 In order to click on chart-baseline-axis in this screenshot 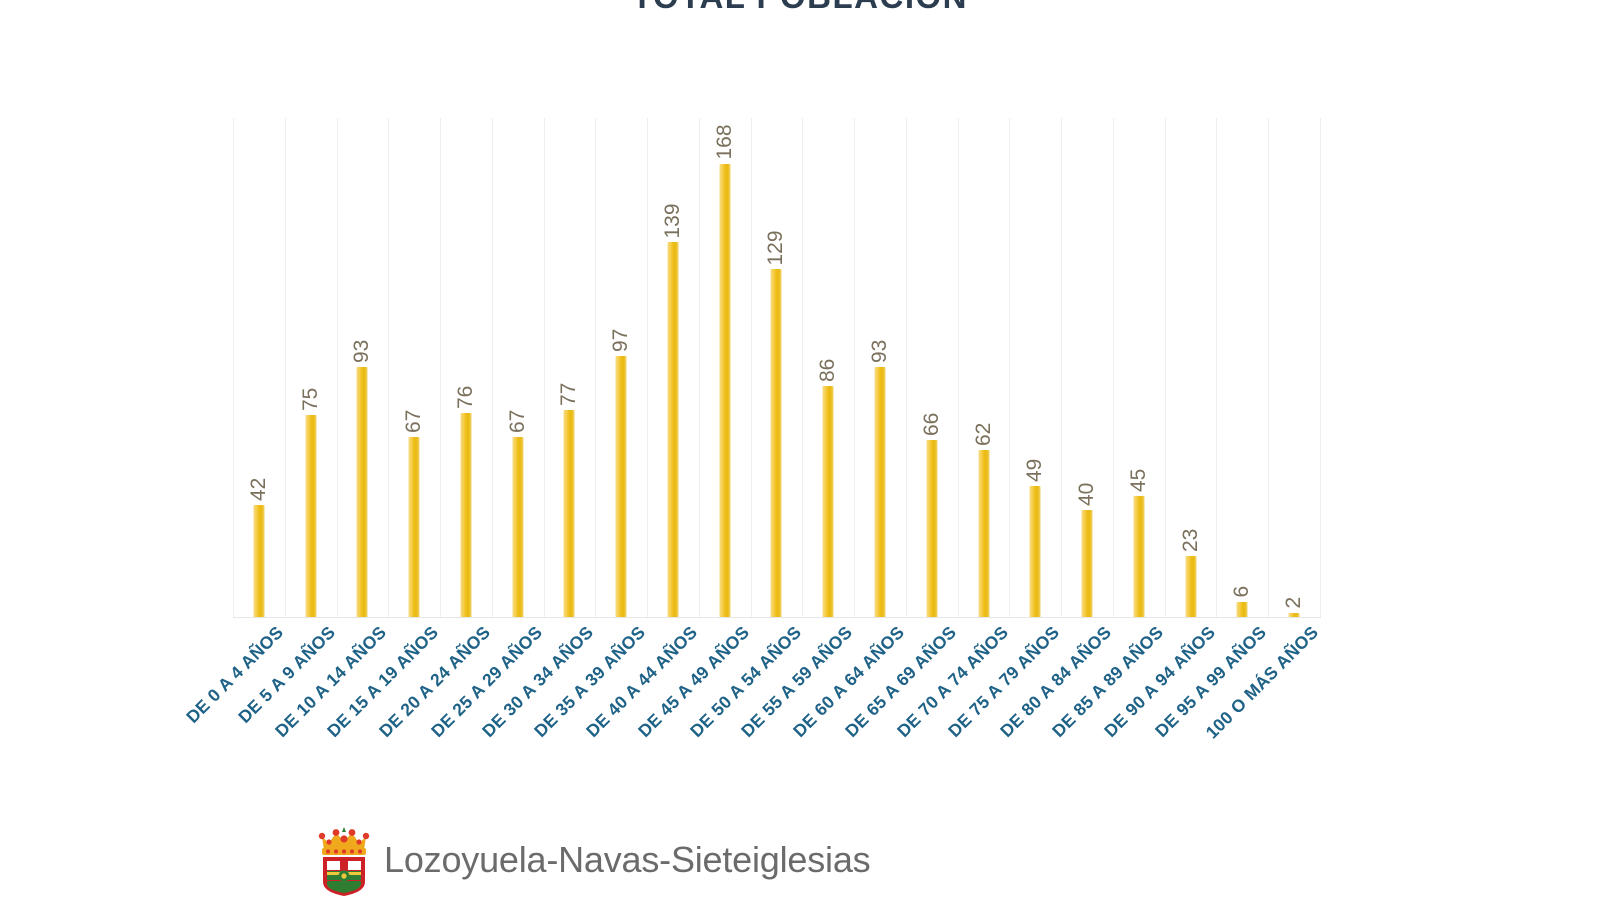, I will do `click(777, 617)`.